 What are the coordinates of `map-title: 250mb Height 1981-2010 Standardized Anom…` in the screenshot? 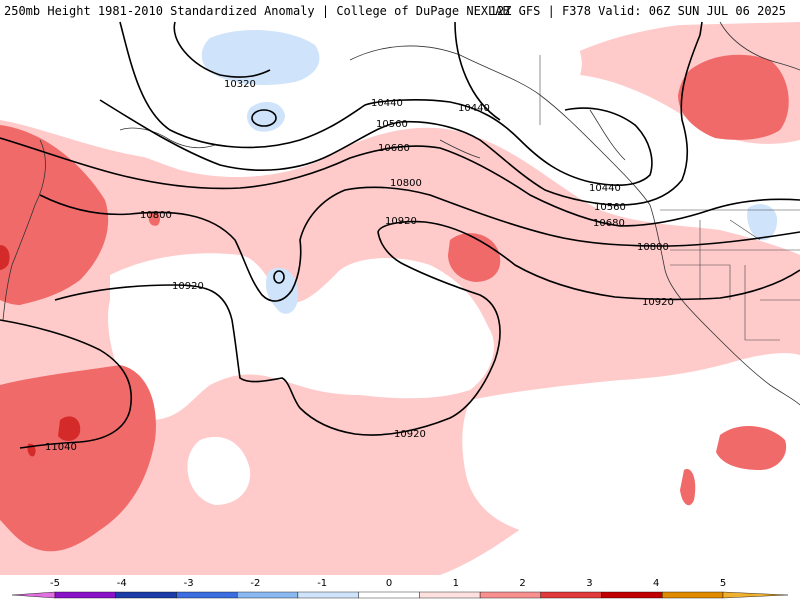 It's located at (257, 11).